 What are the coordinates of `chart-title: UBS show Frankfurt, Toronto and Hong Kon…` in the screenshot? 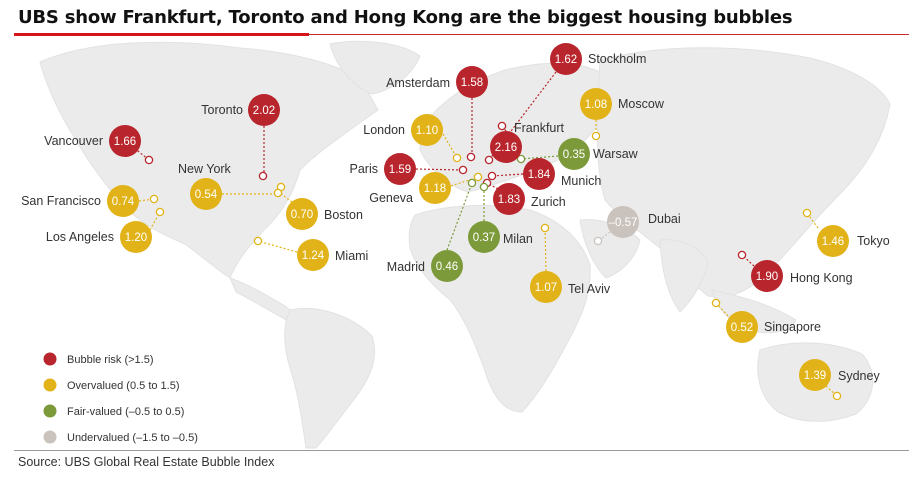 It's located at (405, 17).